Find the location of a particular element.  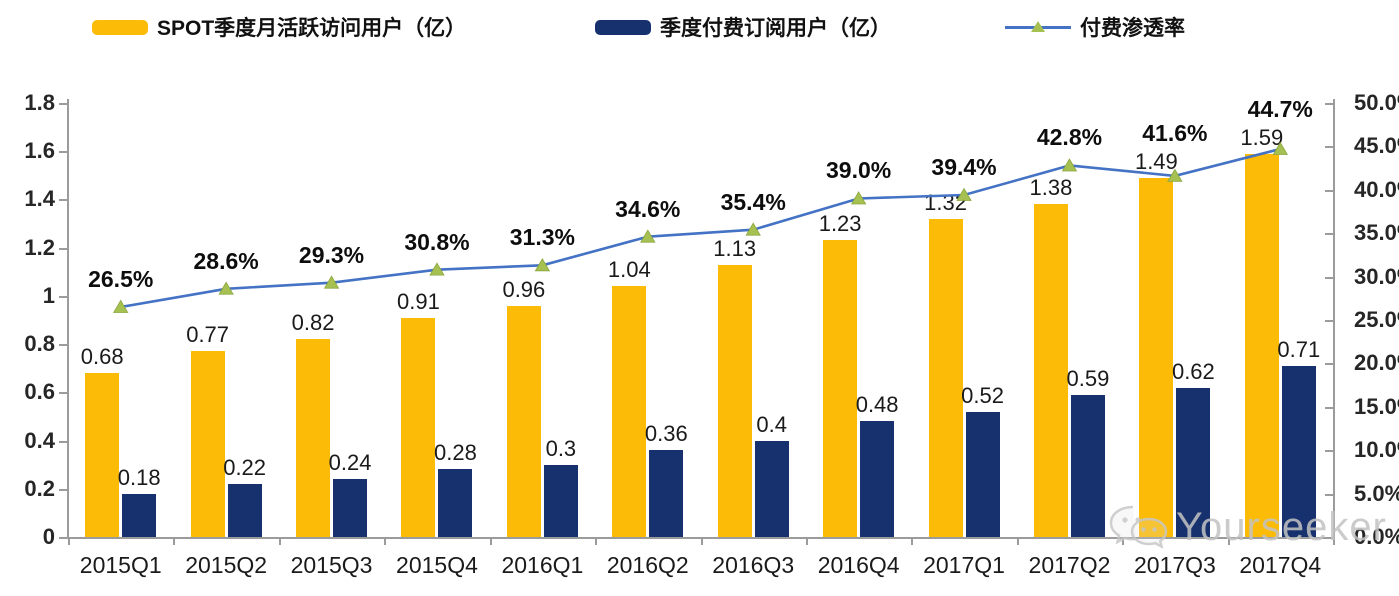

bar-mau-value-label: 1.23 is located at coordinates (840, 224).